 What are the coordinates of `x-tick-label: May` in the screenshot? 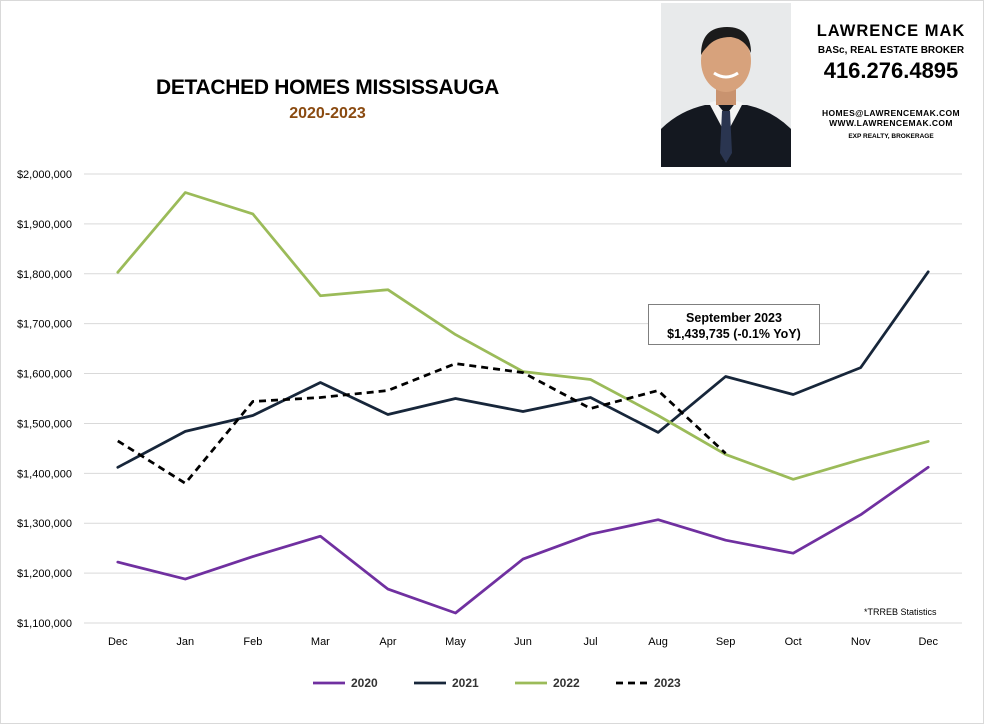 It's located at (455, 642).